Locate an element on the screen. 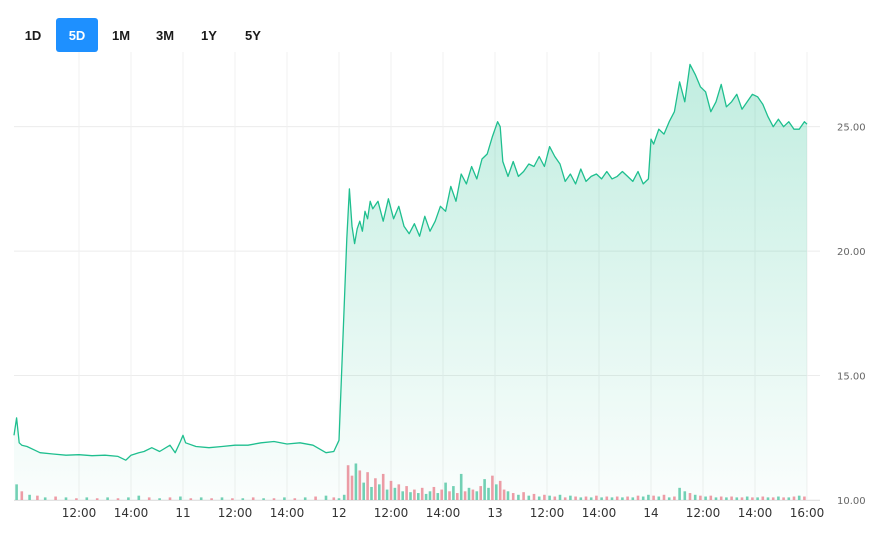 The height and width of the screenshot is (539, 872). y-tick-label: 25.00 is located at coordinates (851, 128).